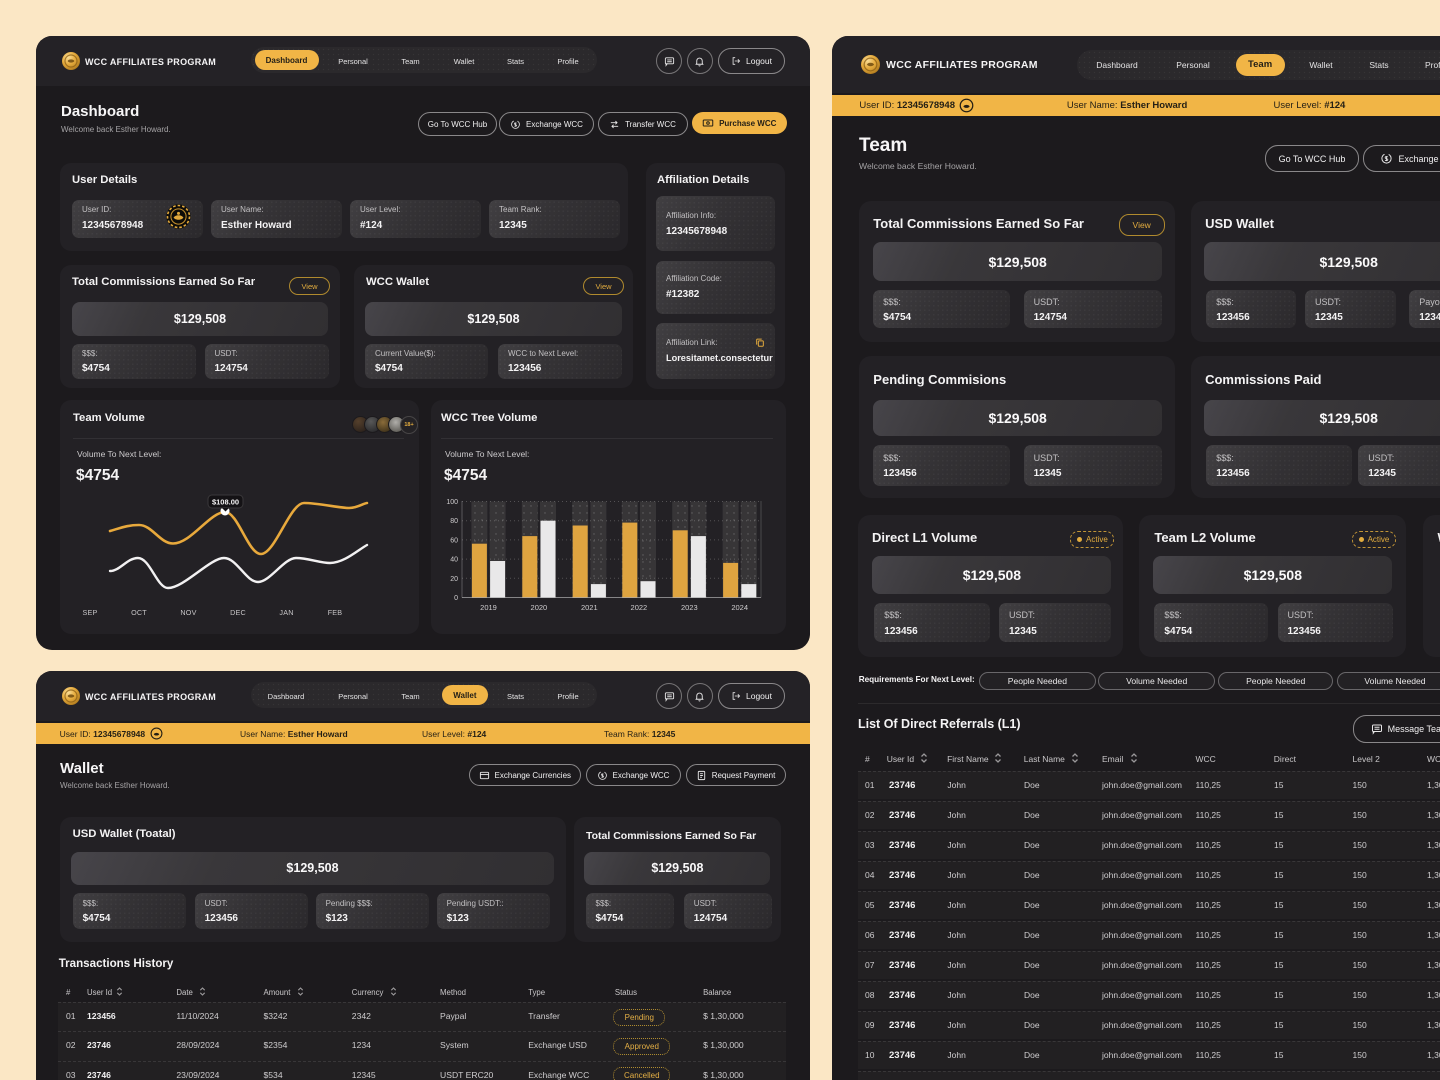  Describe the element at coordinates (238, 612) in the screenshot. I see `svg-text: DEC` at that location.